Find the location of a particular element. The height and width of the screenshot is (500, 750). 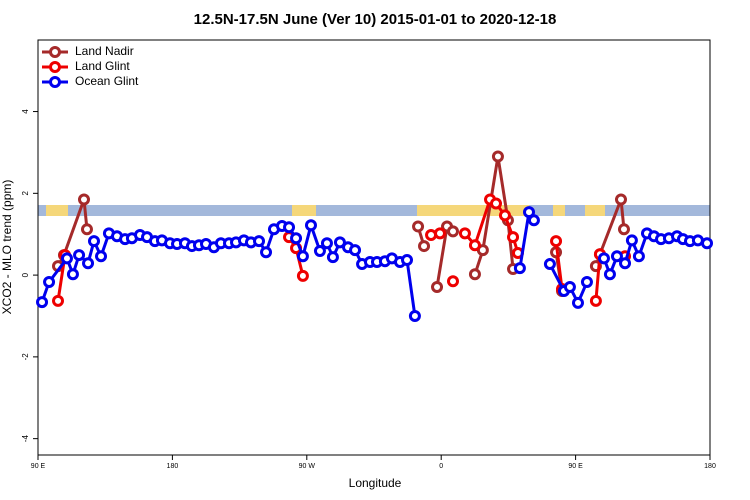

legend-label: Land Glint is located at coordinates (102, 66).